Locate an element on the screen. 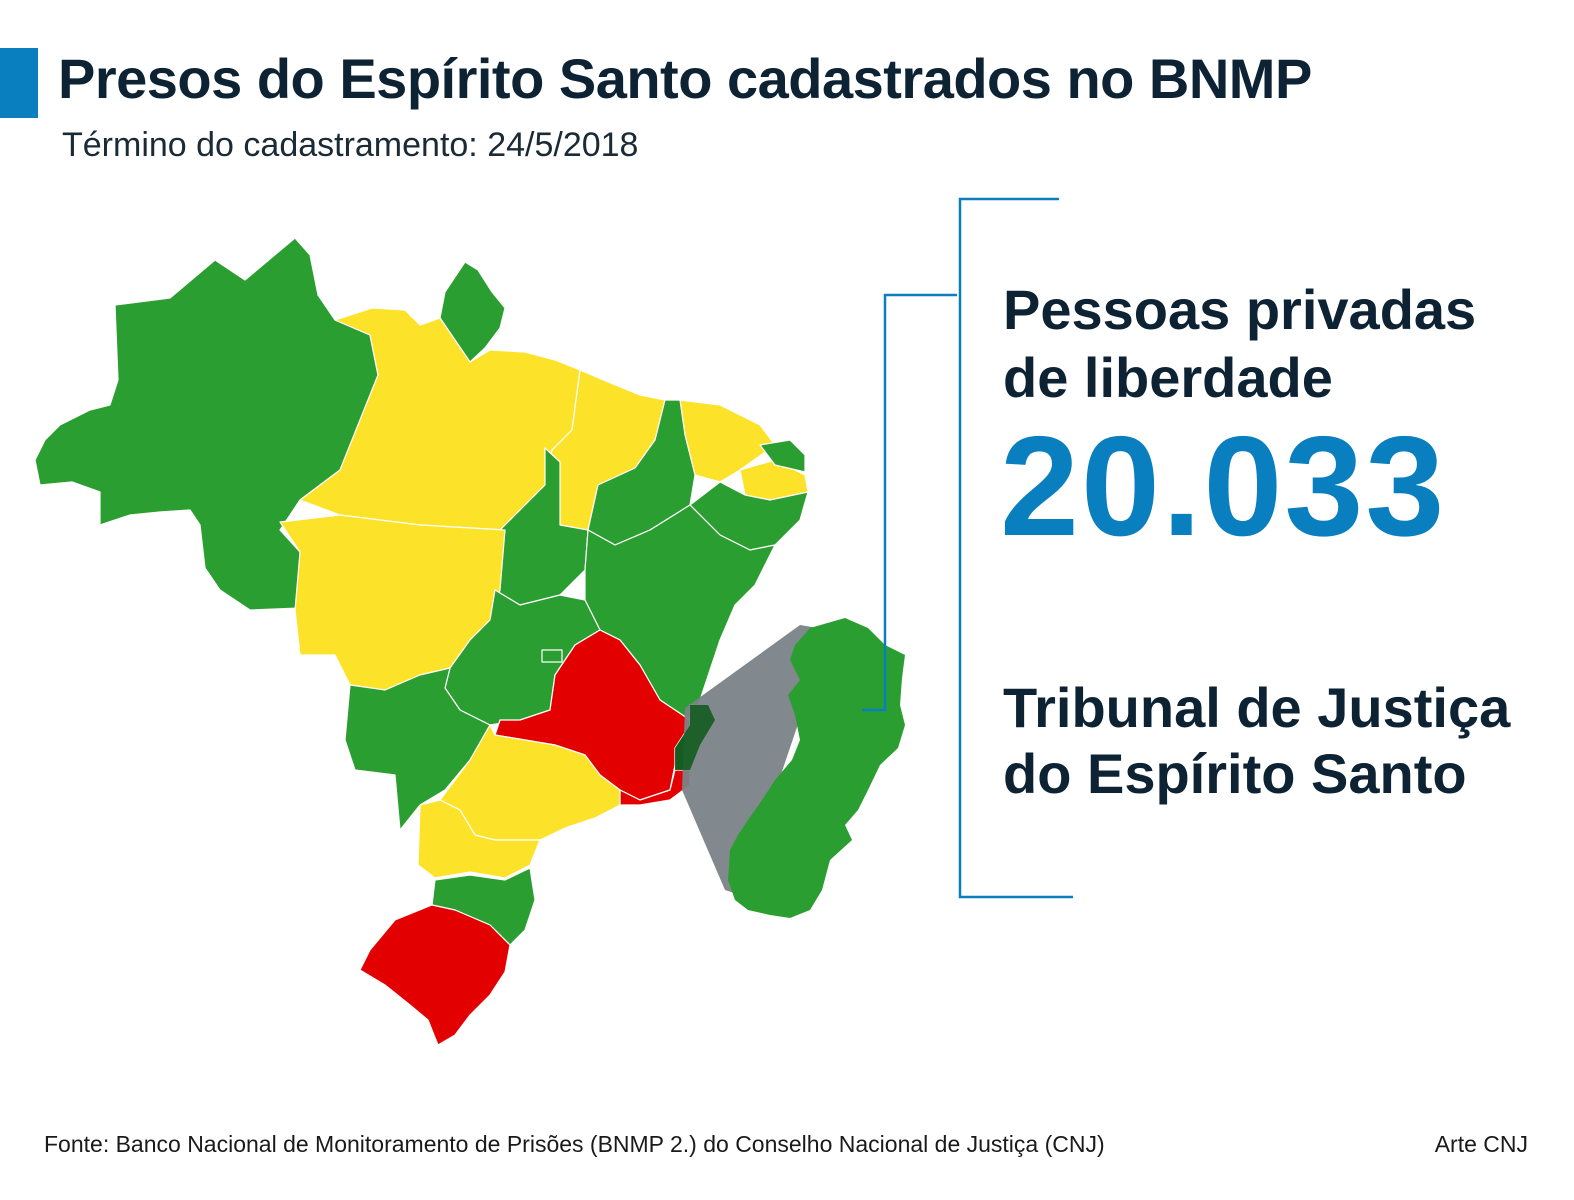 This screenshot has height=1200, width=1574. stat-label-line1: Pessoas privadas is located at coordinates (1240, 309).